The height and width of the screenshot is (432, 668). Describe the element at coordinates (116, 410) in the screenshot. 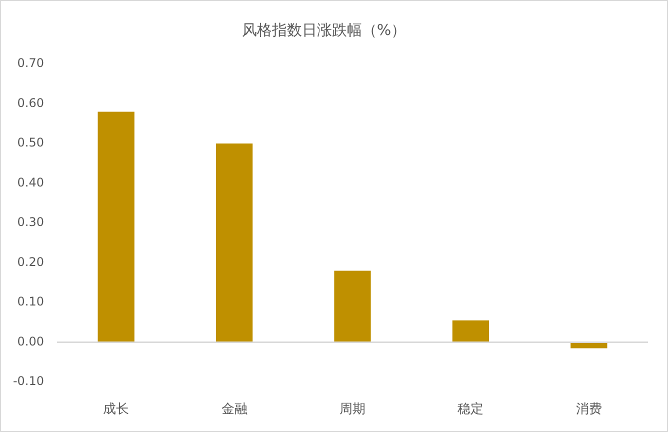

I see `x-tick-label: 成长` at that location.